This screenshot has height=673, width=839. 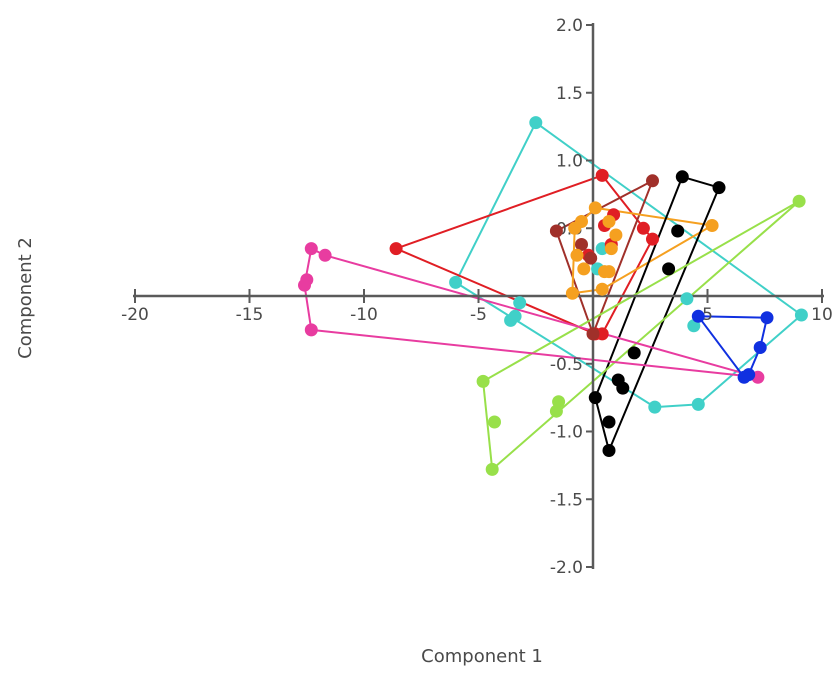 I want to click on x-axis-title: Component 1, so click(x=482, y=656).